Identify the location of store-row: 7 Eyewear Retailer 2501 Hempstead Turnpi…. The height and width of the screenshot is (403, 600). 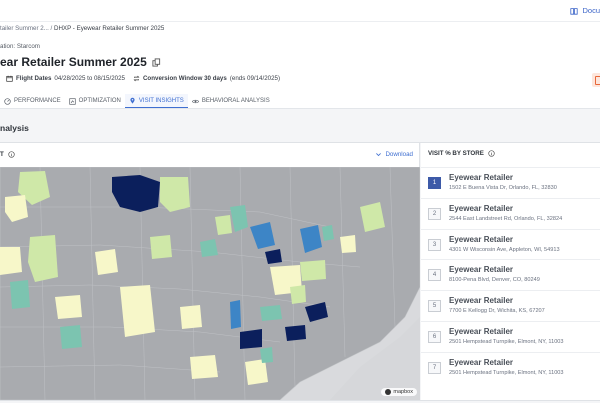
(510, 367).